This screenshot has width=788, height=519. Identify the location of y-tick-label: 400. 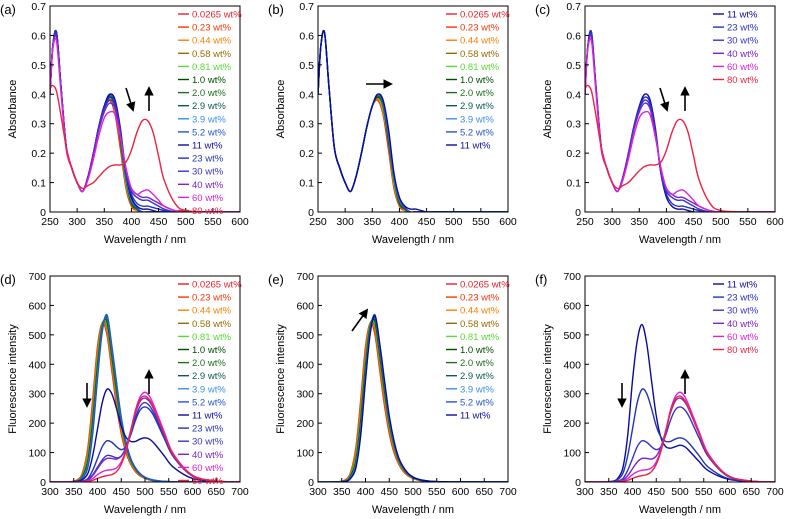
(305, 365).